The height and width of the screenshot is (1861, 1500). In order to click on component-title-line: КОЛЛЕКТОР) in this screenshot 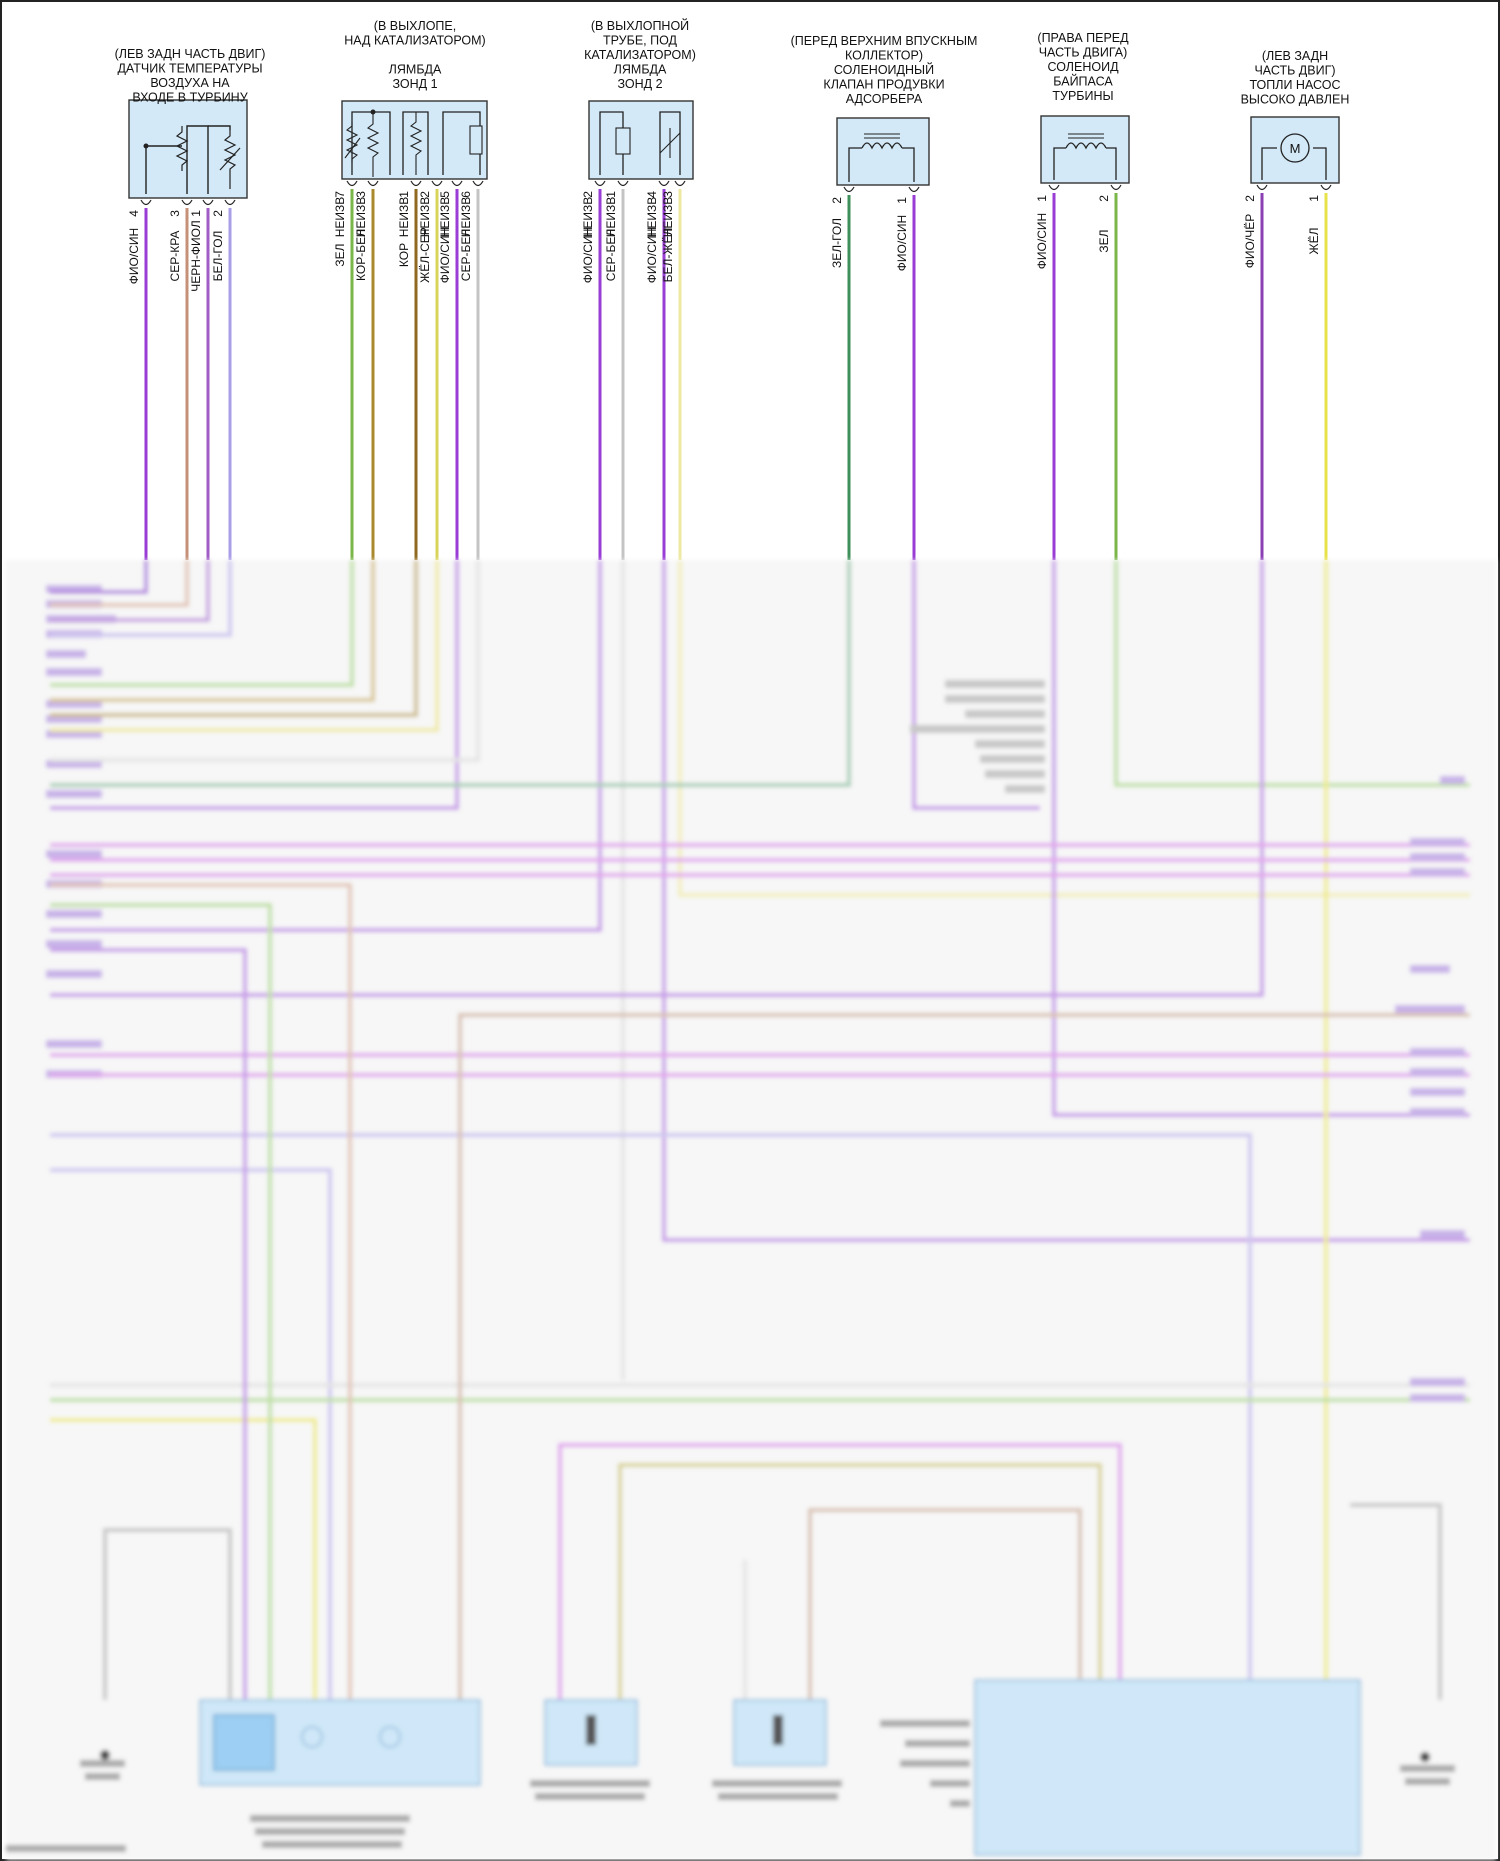, I will do `click(884, 56)`.